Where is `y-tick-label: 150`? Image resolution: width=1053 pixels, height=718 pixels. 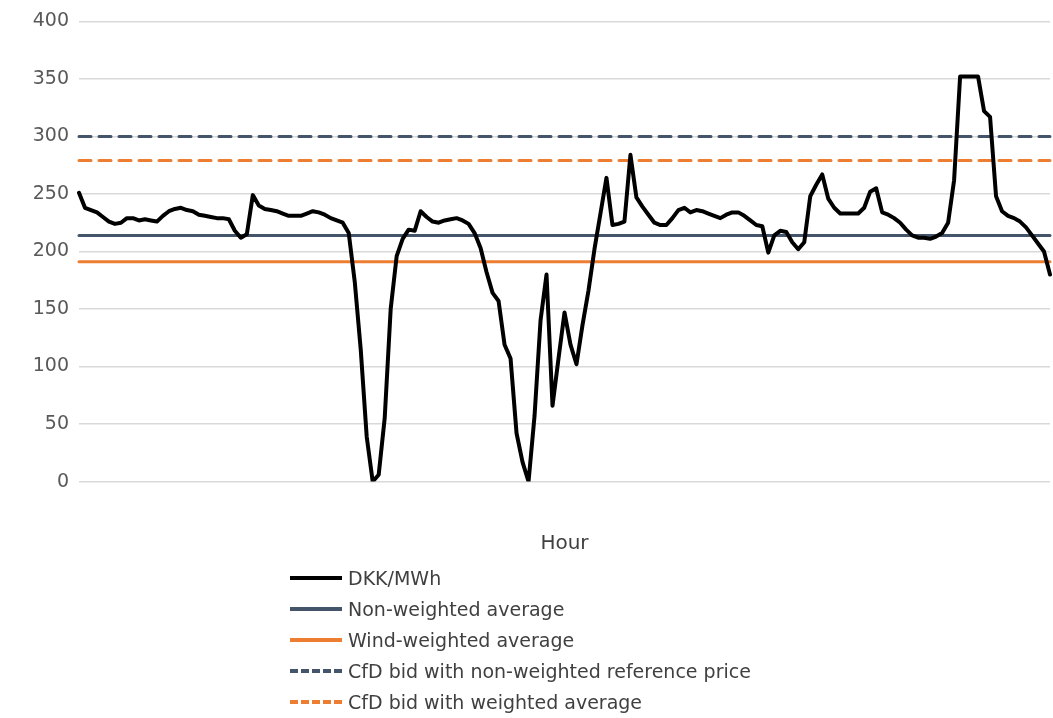
y-tick-label: 150 is located at coordinates (50, 306).